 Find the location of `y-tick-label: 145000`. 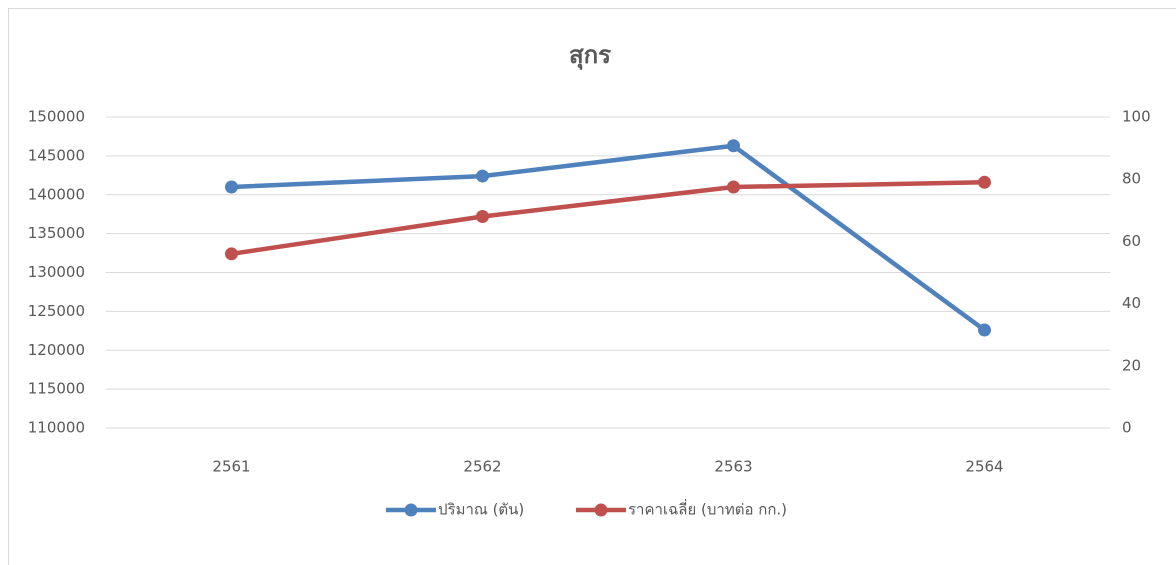

y-tick-label: 145000 is located at coordinates (56, 155).